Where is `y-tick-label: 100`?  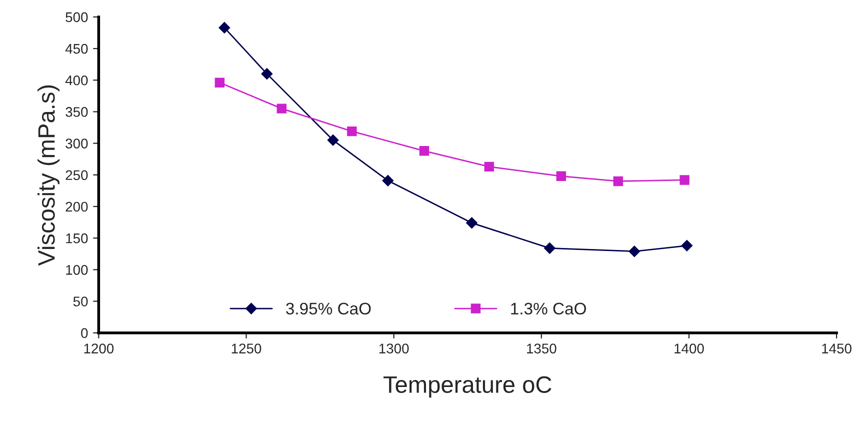 y-tick-label: 100 is located at coordinates (77, 270).